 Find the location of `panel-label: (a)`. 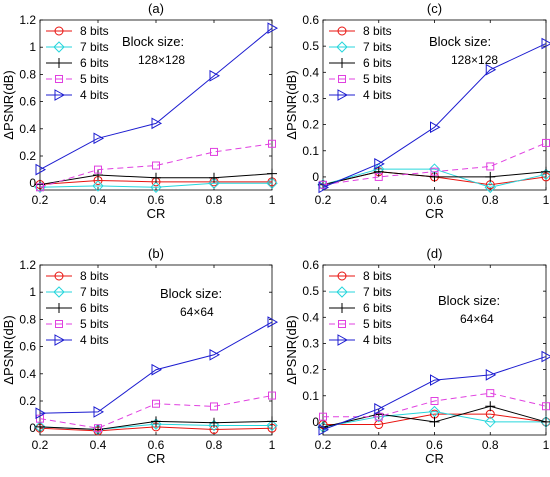

panel-label: (a) is located at coordinates (156, 8).